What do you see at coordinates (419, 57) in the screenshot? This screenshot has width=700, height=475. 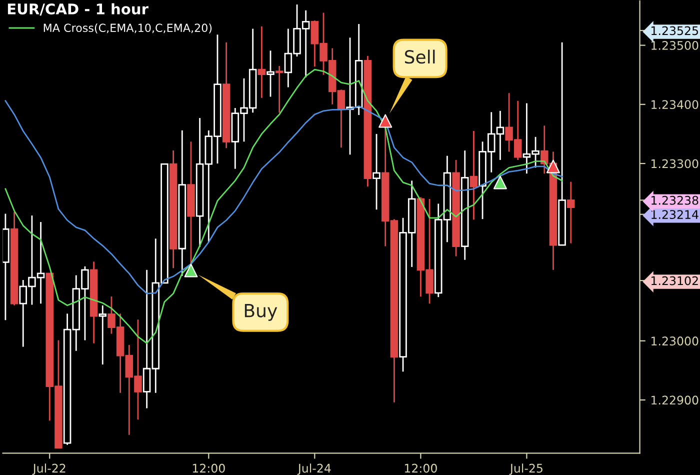 I see `annotation: Sell` at bounding box center [419, 57].